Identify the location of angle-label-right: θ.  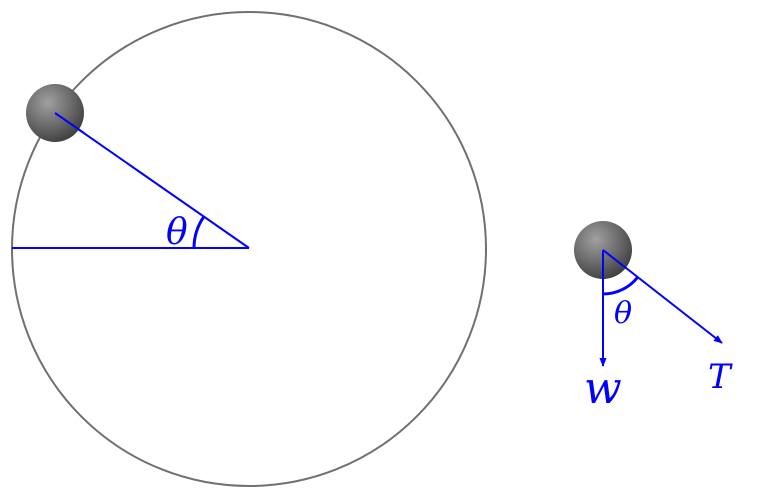
(623, 313).